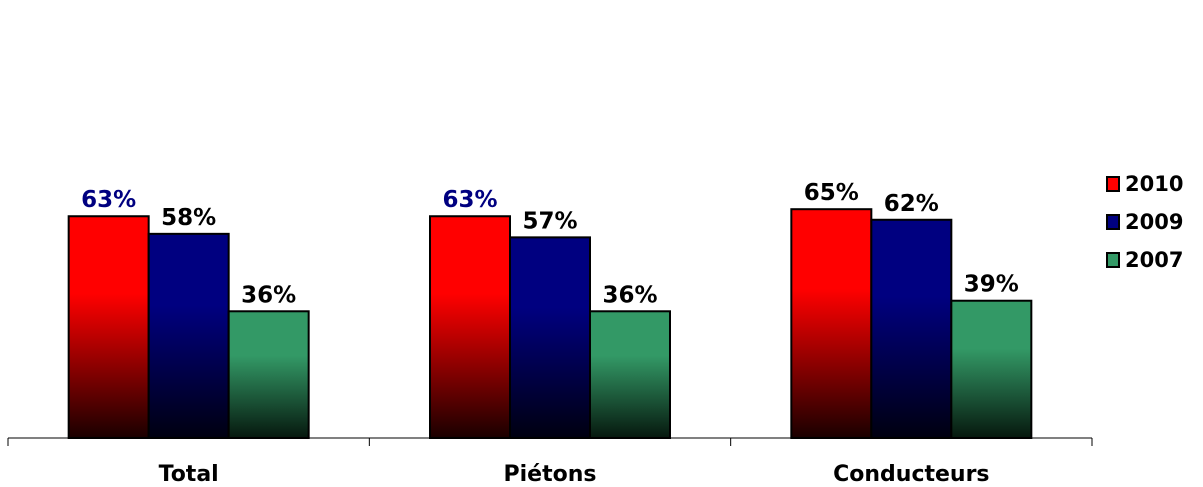 This screenshot has height=487, width=1203. I want to click on legend-label-2010: 2010, so click(1154, 184).